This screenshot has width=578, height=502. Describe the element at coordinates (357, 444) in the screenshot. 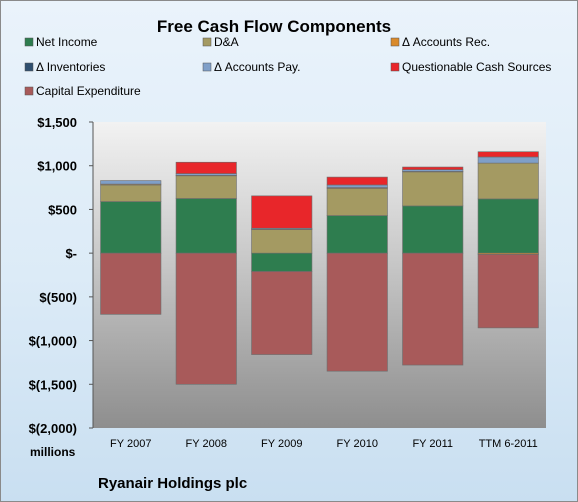

I see `x-tick-label: FY 2010` at that location.